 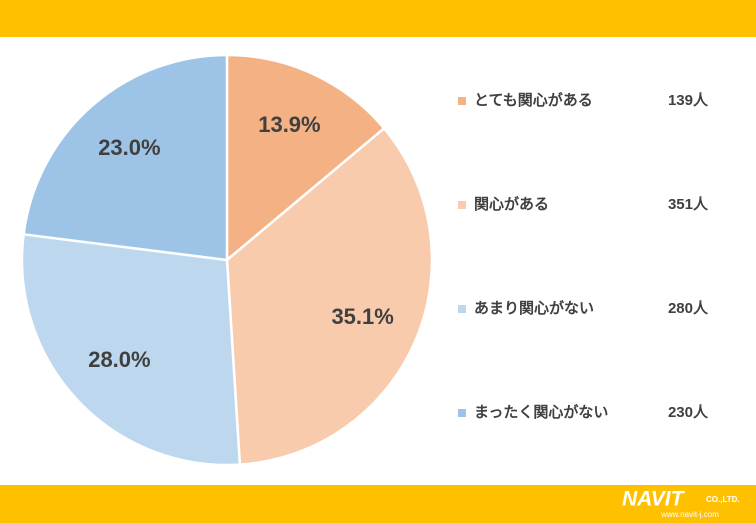 What do you see at coordinates (533, 100) in the screenshot?
I see `legend-label: とても関心がある` at bounding box center [533, 100].